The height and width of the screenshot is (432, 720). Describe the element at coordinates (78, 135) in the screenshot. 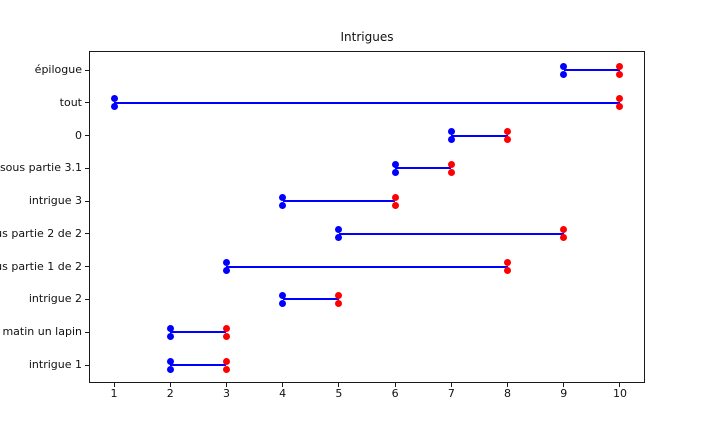

I see `y-tick-label: 0` at that location.